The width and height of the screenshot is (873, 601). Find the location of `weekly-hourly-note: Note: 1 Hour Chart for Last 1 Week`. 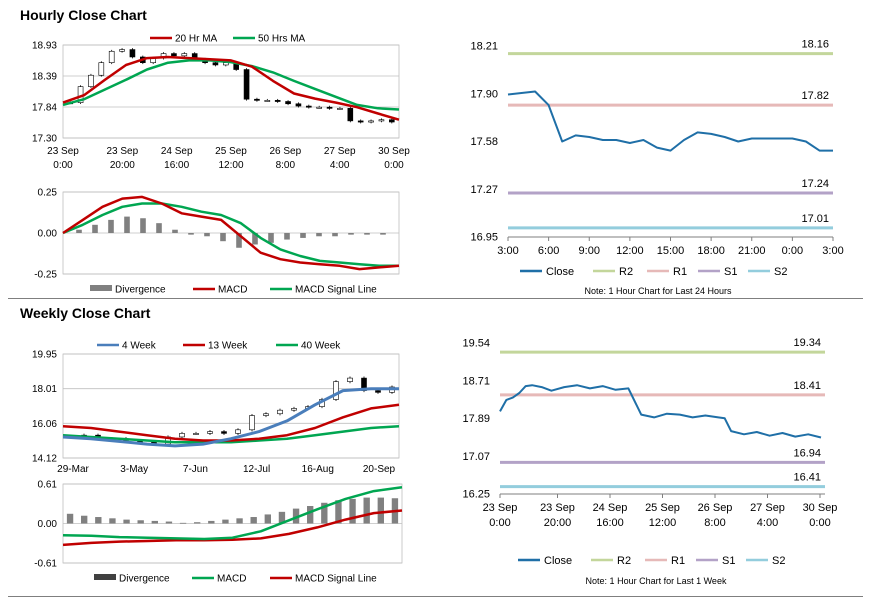

weekly-hourly-note: Note: 1 Hour Chart for Last 1 Week is located at coordinates (656, 581).